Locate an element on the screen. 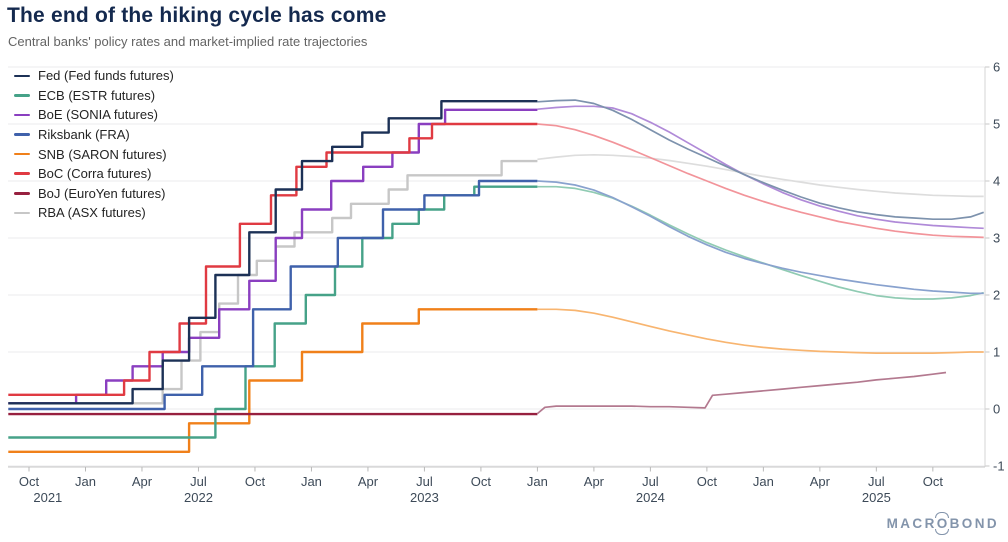  macrobond-logo: MACROBOND is located at coordinates (942, 521).